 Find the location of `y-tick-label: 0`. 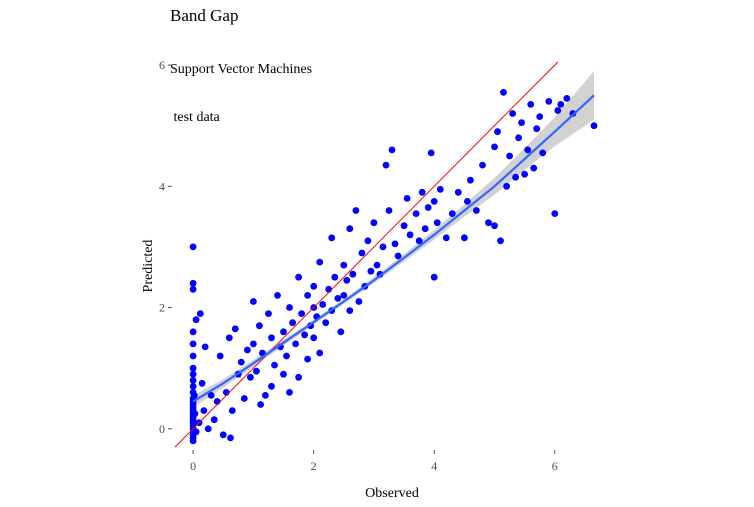

y-tick-label: 0 is located at coordinates (162, 429).